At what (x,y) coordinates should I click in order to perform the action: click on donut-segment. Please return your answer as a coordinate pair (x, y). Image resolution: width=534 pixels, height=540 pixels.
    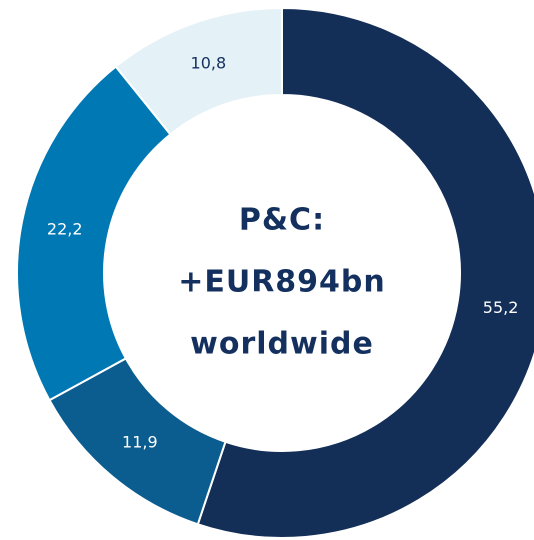
    Looking at the image, I should click on (198, 71).